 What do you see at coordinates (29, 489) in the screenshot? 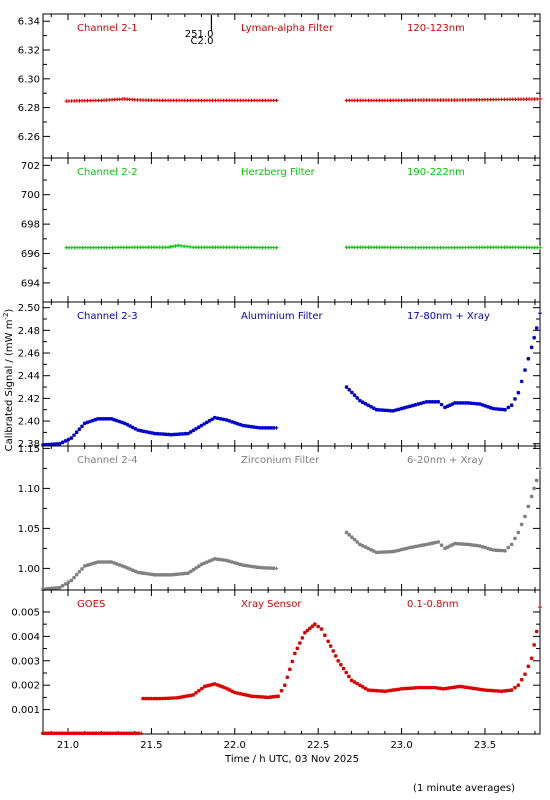
I see `y-tick-label: 1.10` at bounding box center [29, 489].